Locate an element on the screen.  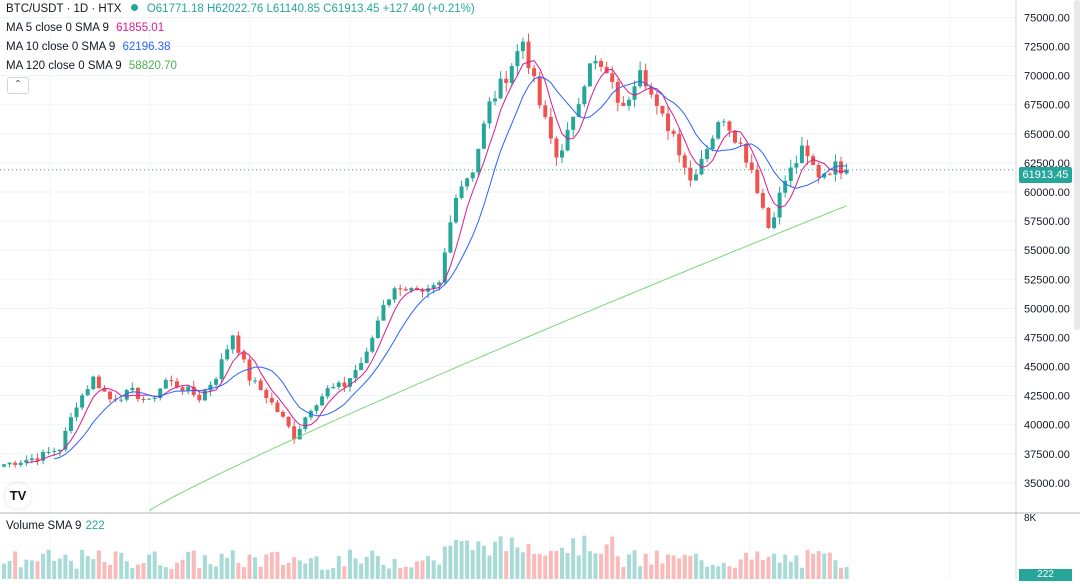
price-scale-scrollbar is located at coordinates (1077, 165).